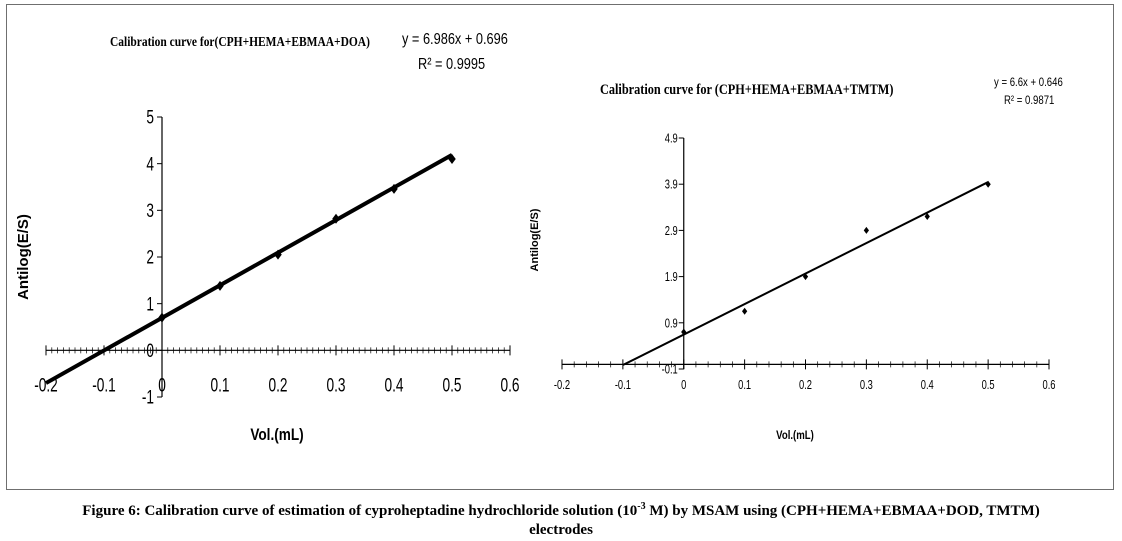 The width and height of the screenshot is (1122, 541). What do you see at coordinates (150, 257) in the screenshot?
I see `chart1-y-tick-label: 2` at bounding box center [150, 257].